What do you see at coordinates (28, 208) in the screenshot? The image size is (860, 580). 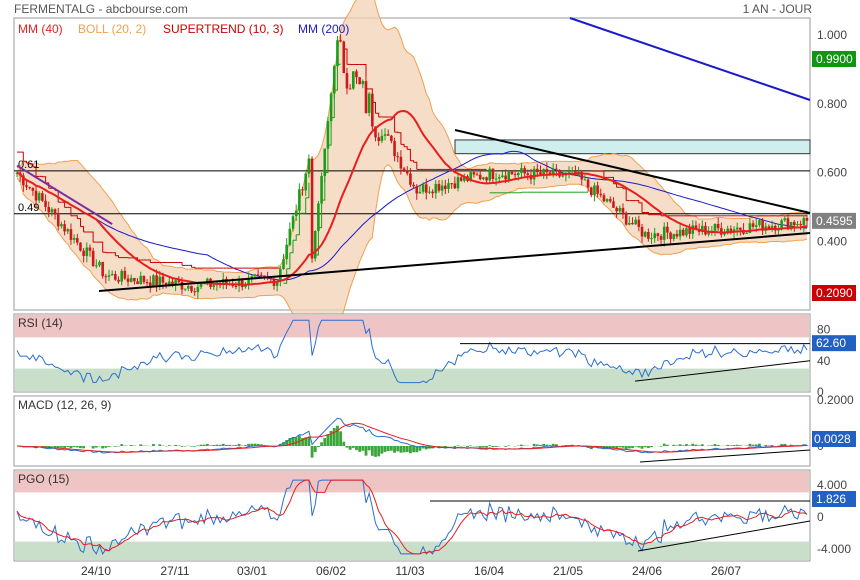 I see `level-label-1: 0.49` at bounding box center [28, 208].